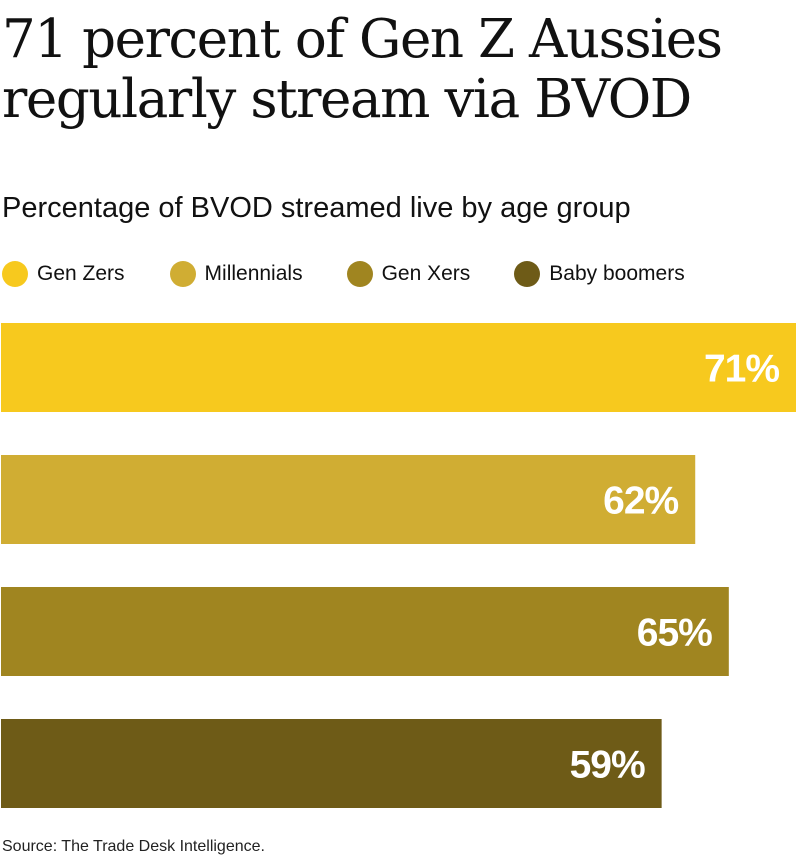 The image size is (810, 860). Describe the element at coordinates (359, 274) in the screenshot. I see `legend-swatch-gen-xers` at that location.